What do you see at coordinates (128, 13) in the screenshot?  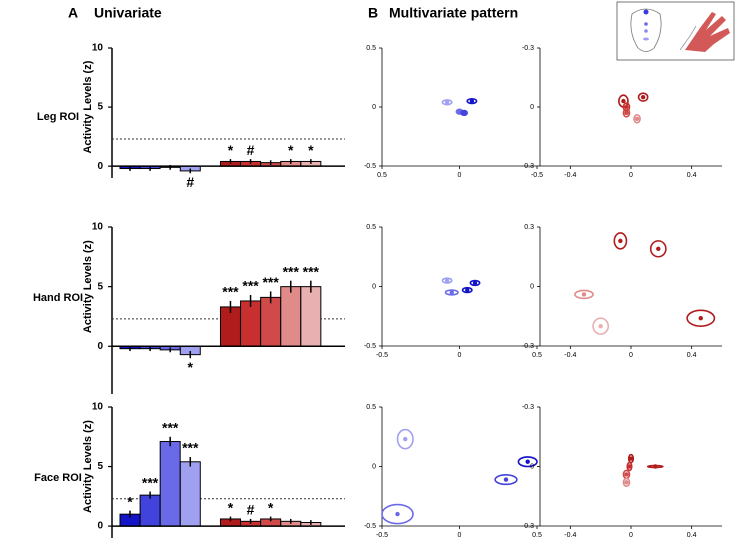 I see `panel-title: Univariate` at bounding box center [128, 13].